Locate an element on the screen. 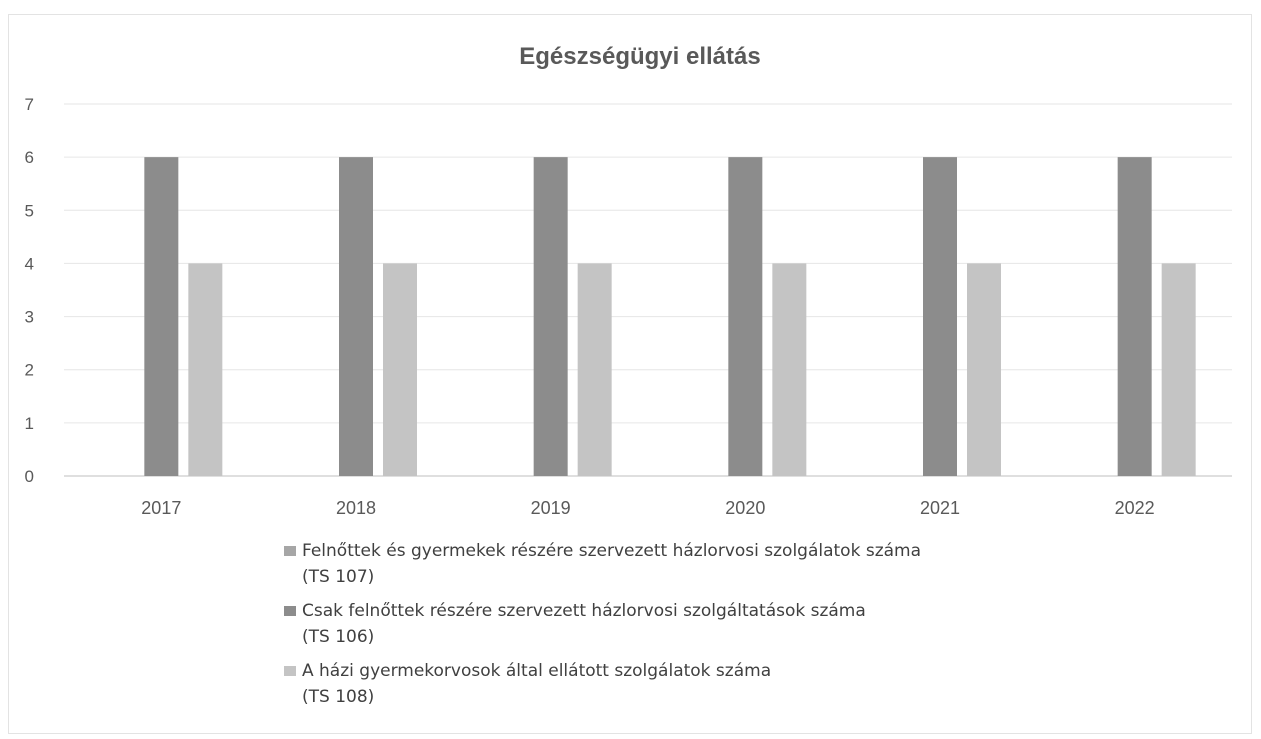 The width and height of the screenshot is (1261, 739). legend-swatch-ts108 is located at coordinates (290, 671).